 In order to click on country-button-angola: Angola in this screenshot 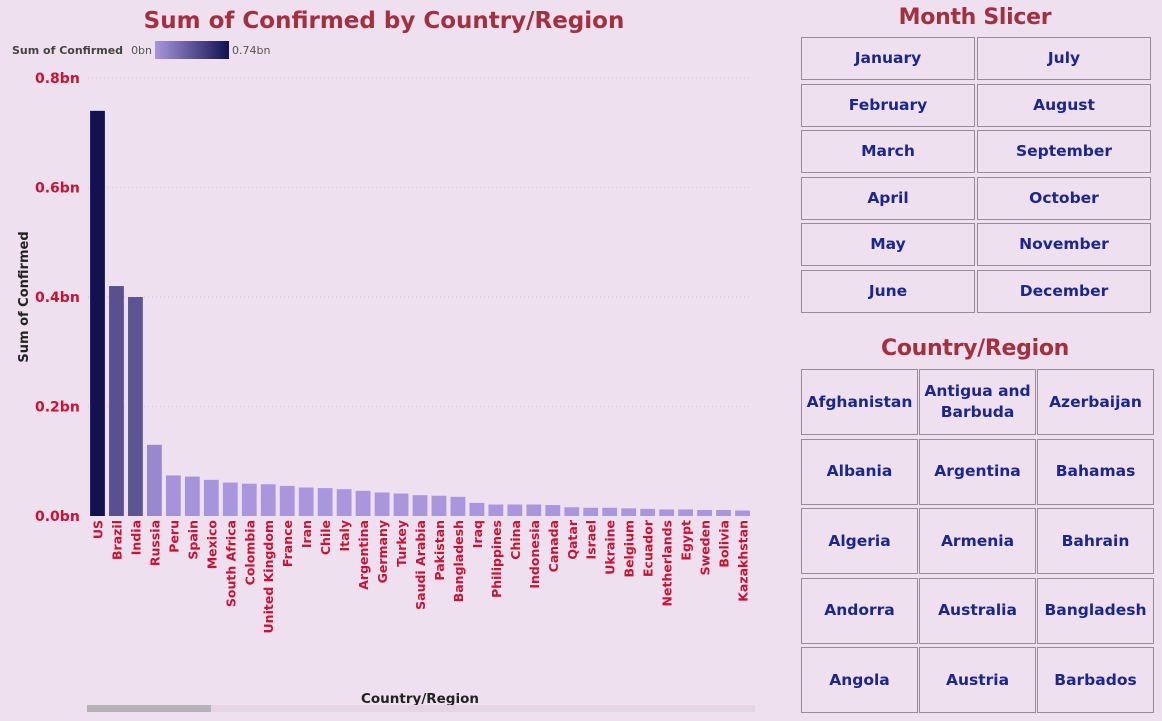, I will do `click(859, 680)`.